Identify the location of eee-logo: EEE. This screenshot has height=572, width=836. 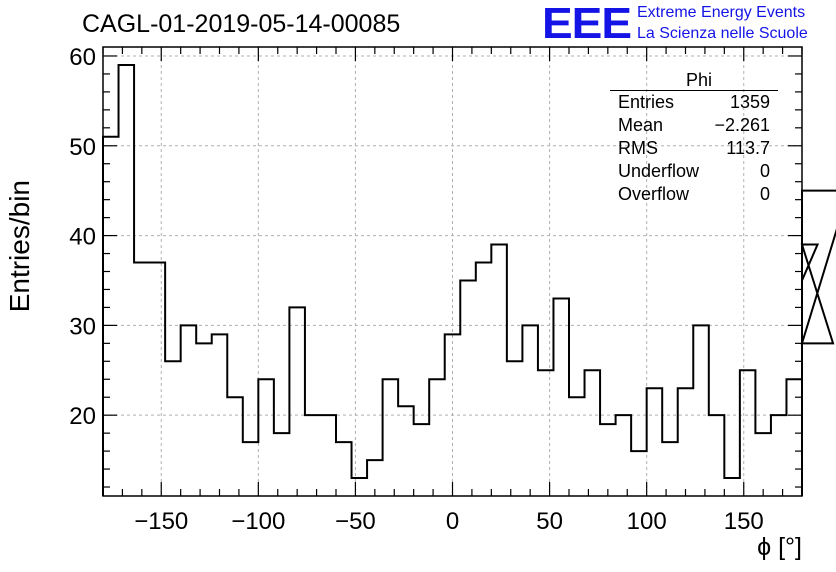
(587, 24).